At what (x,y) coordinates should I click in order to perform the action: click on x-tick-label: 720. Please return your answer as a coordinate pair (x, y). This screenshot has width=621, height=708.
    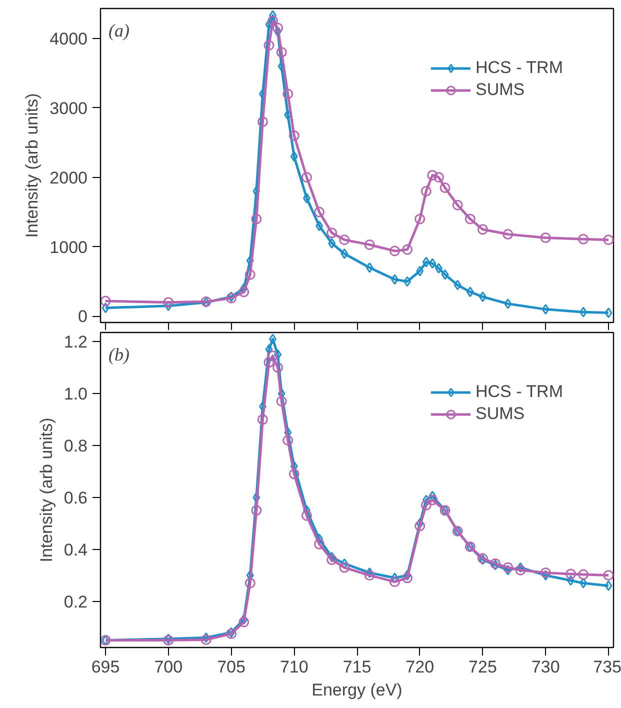
    Looking at the image, I should click on (420, 667).